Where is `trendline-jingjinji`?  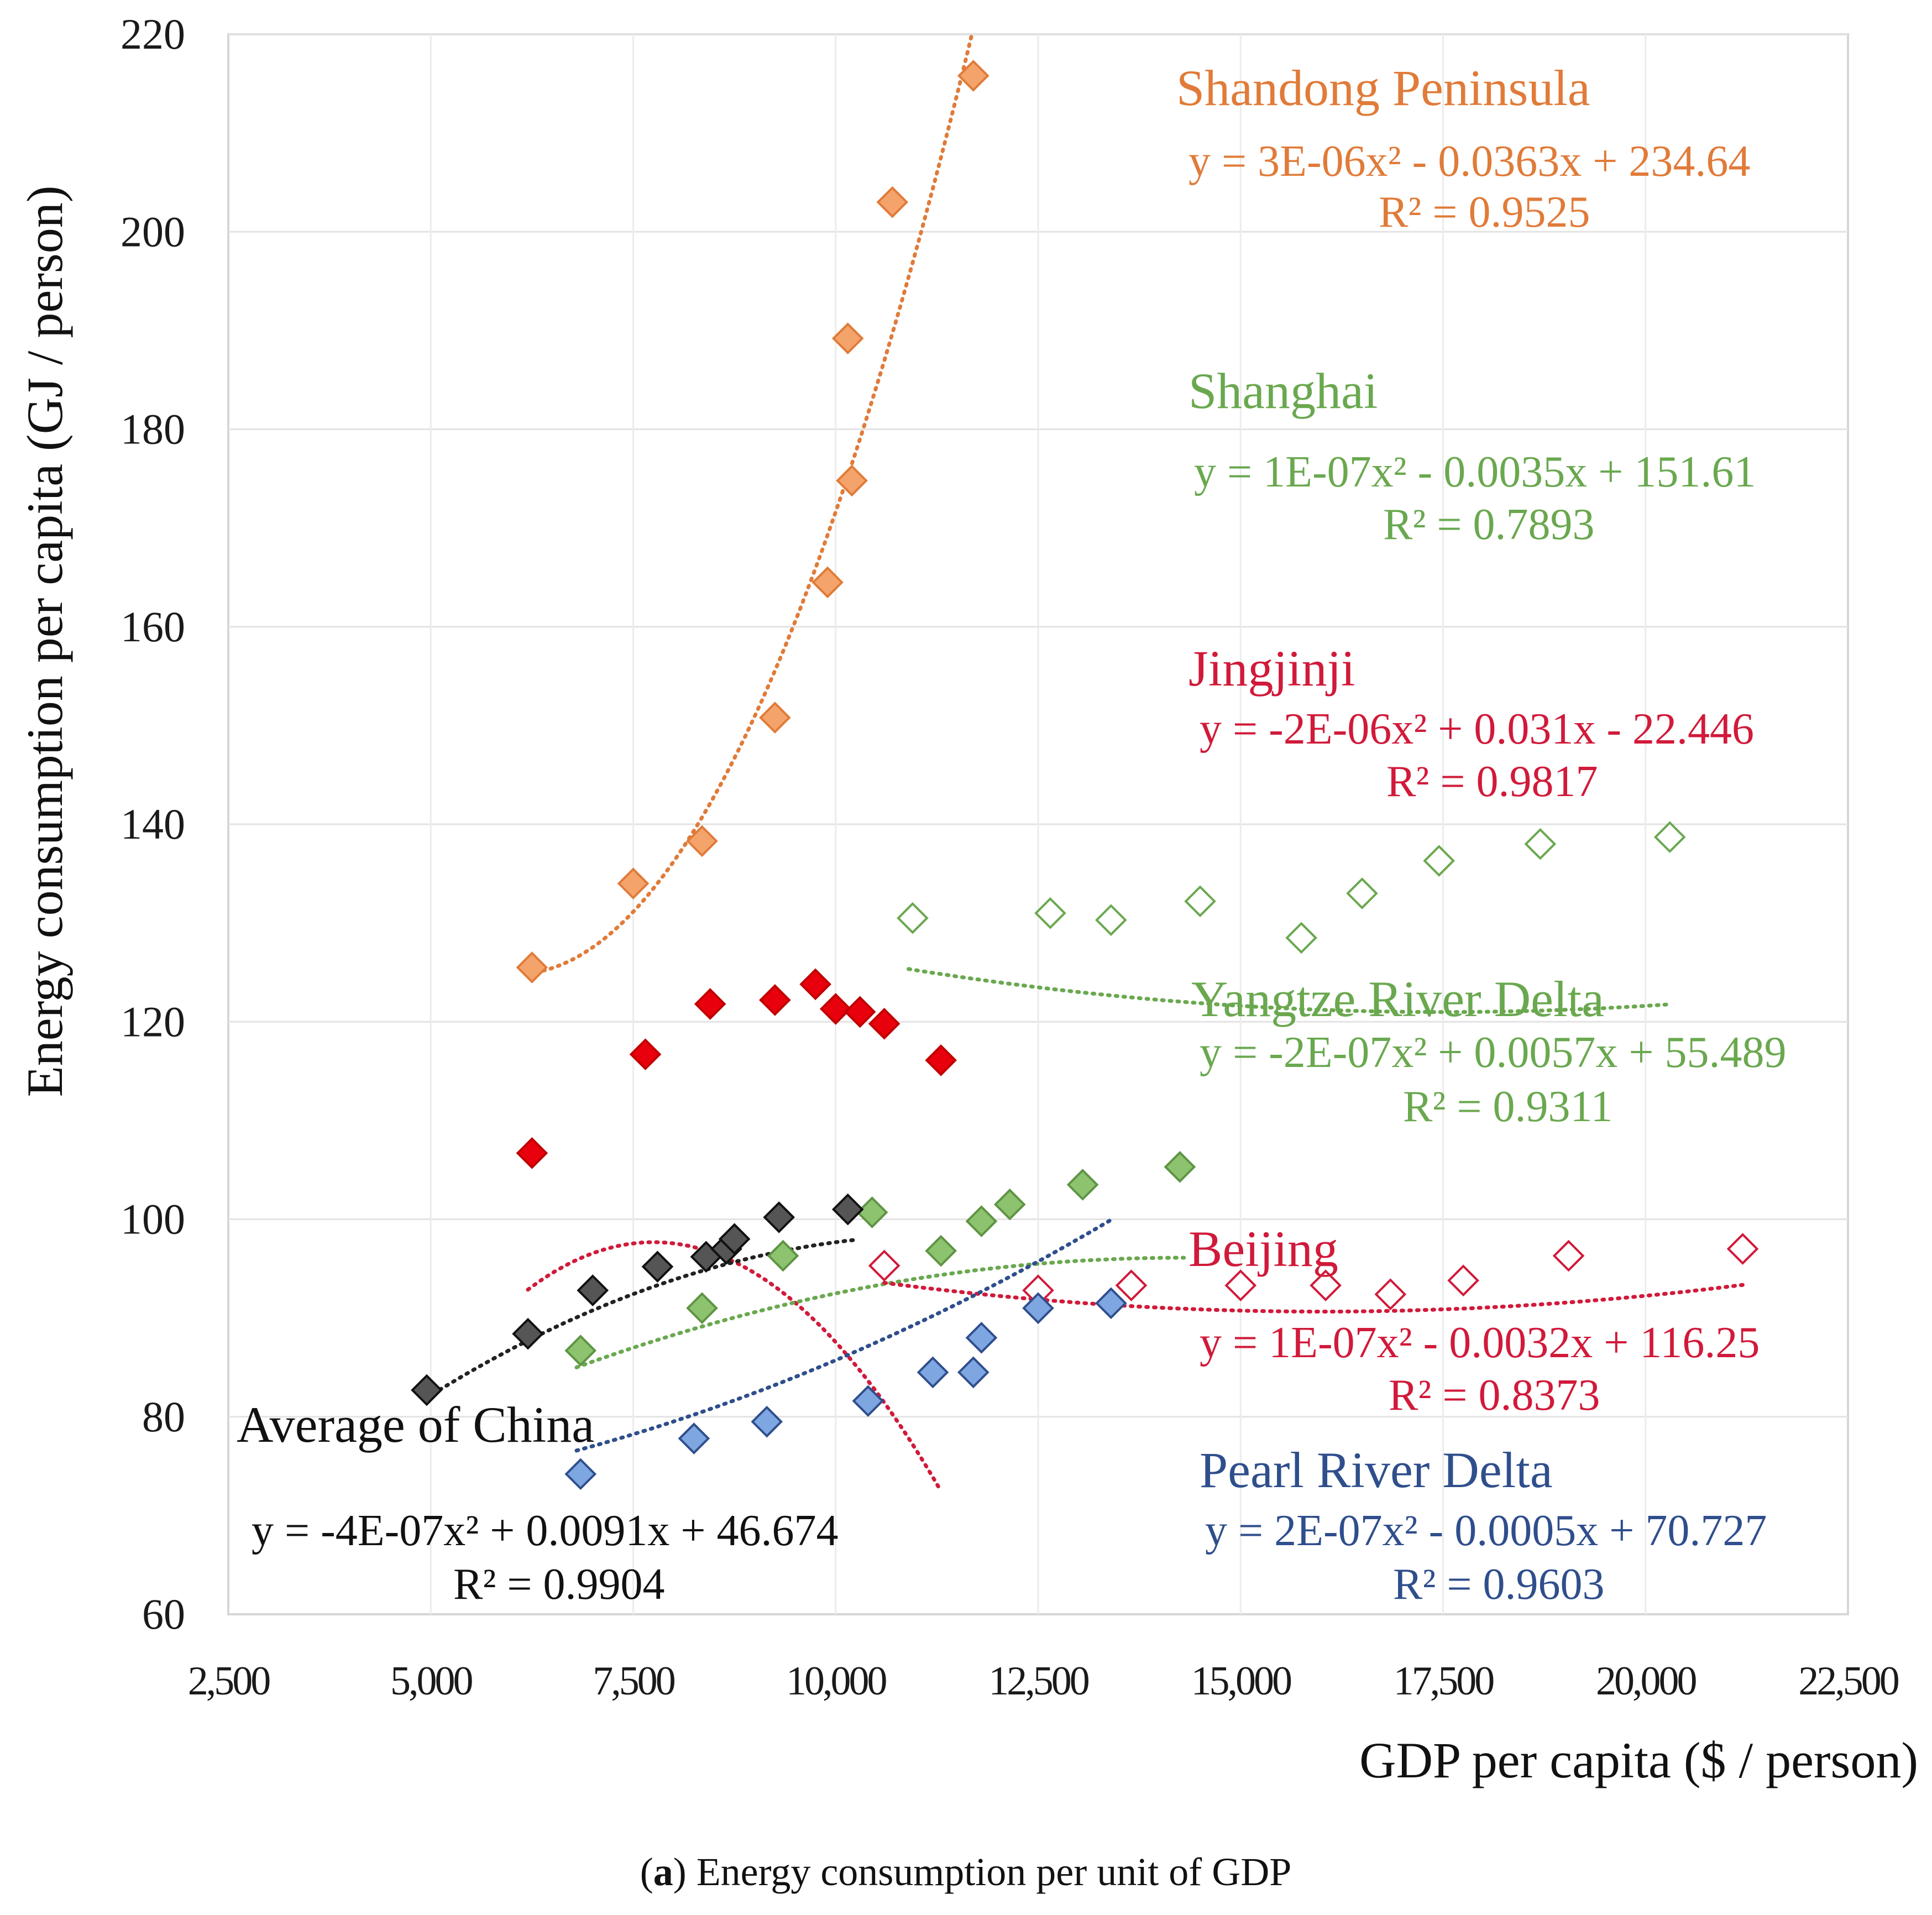
trendline-jingjinji is located at coordinates (734, 1367).